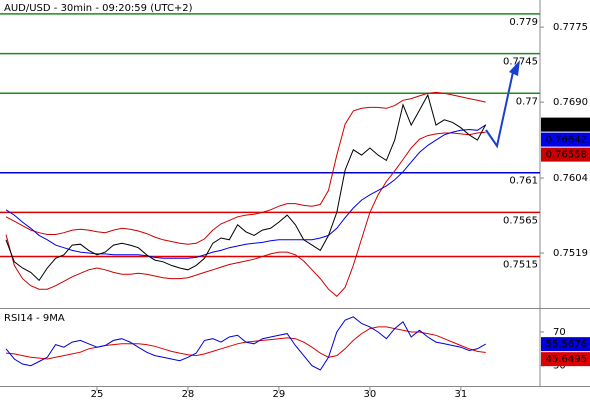 This screenshot has height=400, width=590. What do you see at coordinates (97, 394) in the screenshot?
I see `x-tick-label: 25` at bounding box center [97, 394].